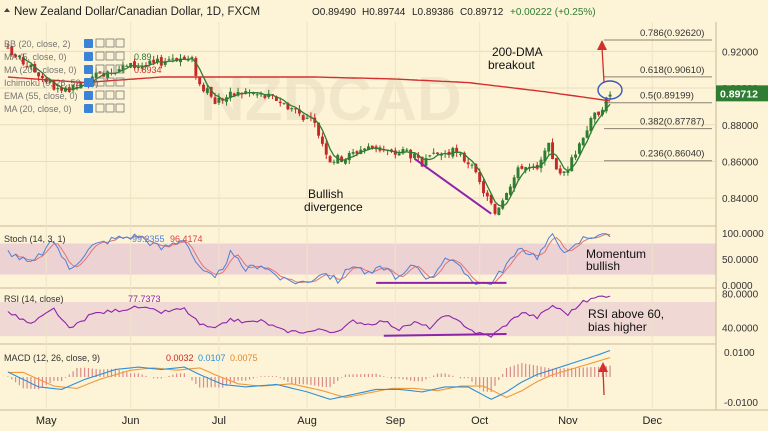 This screenshot has width=768, height=431. I want to click on collapse-arrow-icon, so click(7, 10).